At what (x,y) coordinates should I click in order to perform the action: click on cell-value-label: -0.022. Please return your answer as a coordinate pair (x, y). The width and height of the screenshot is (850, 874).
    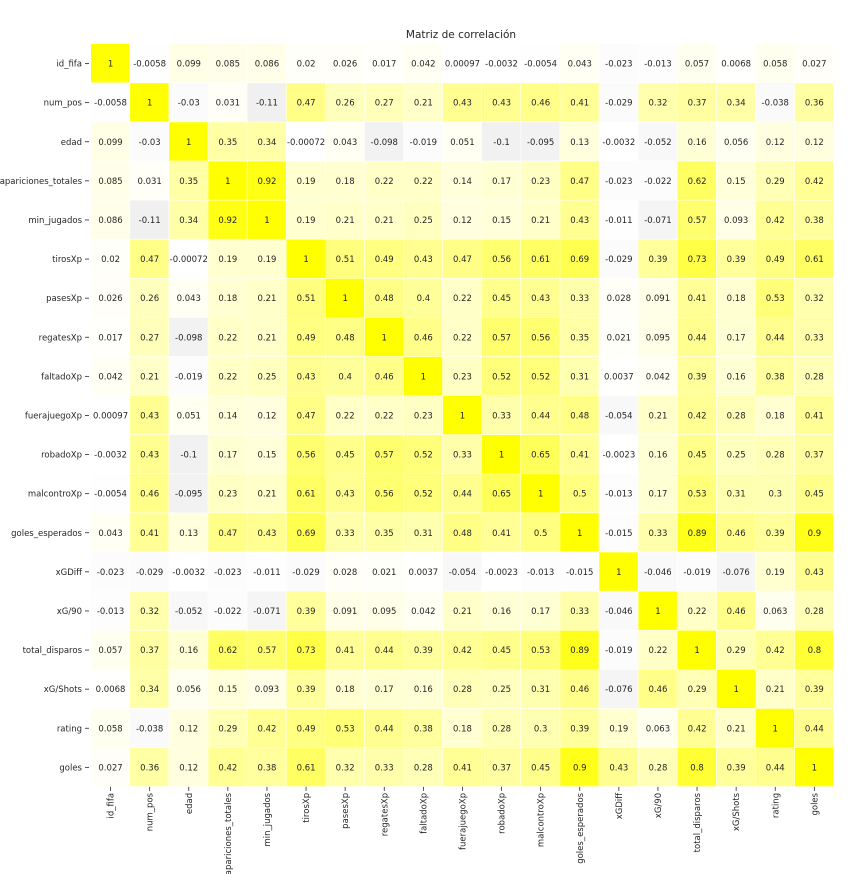
    Looking at the image, I should click on (657, 182).